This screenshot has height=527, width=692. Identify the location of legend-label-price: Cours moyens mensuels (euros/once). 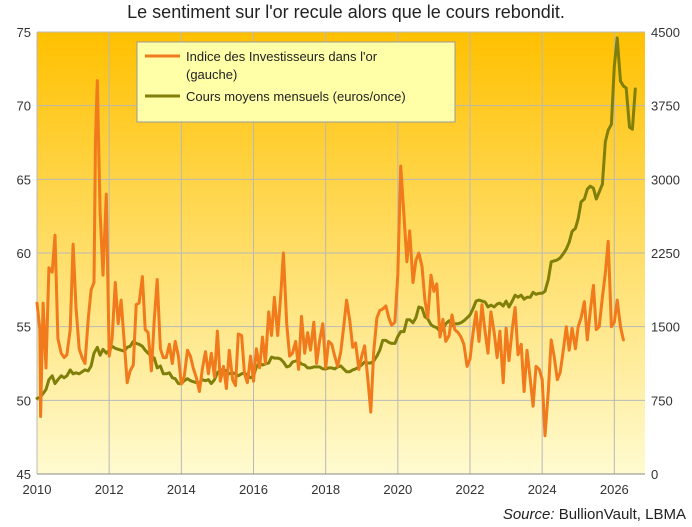
(296, 96).